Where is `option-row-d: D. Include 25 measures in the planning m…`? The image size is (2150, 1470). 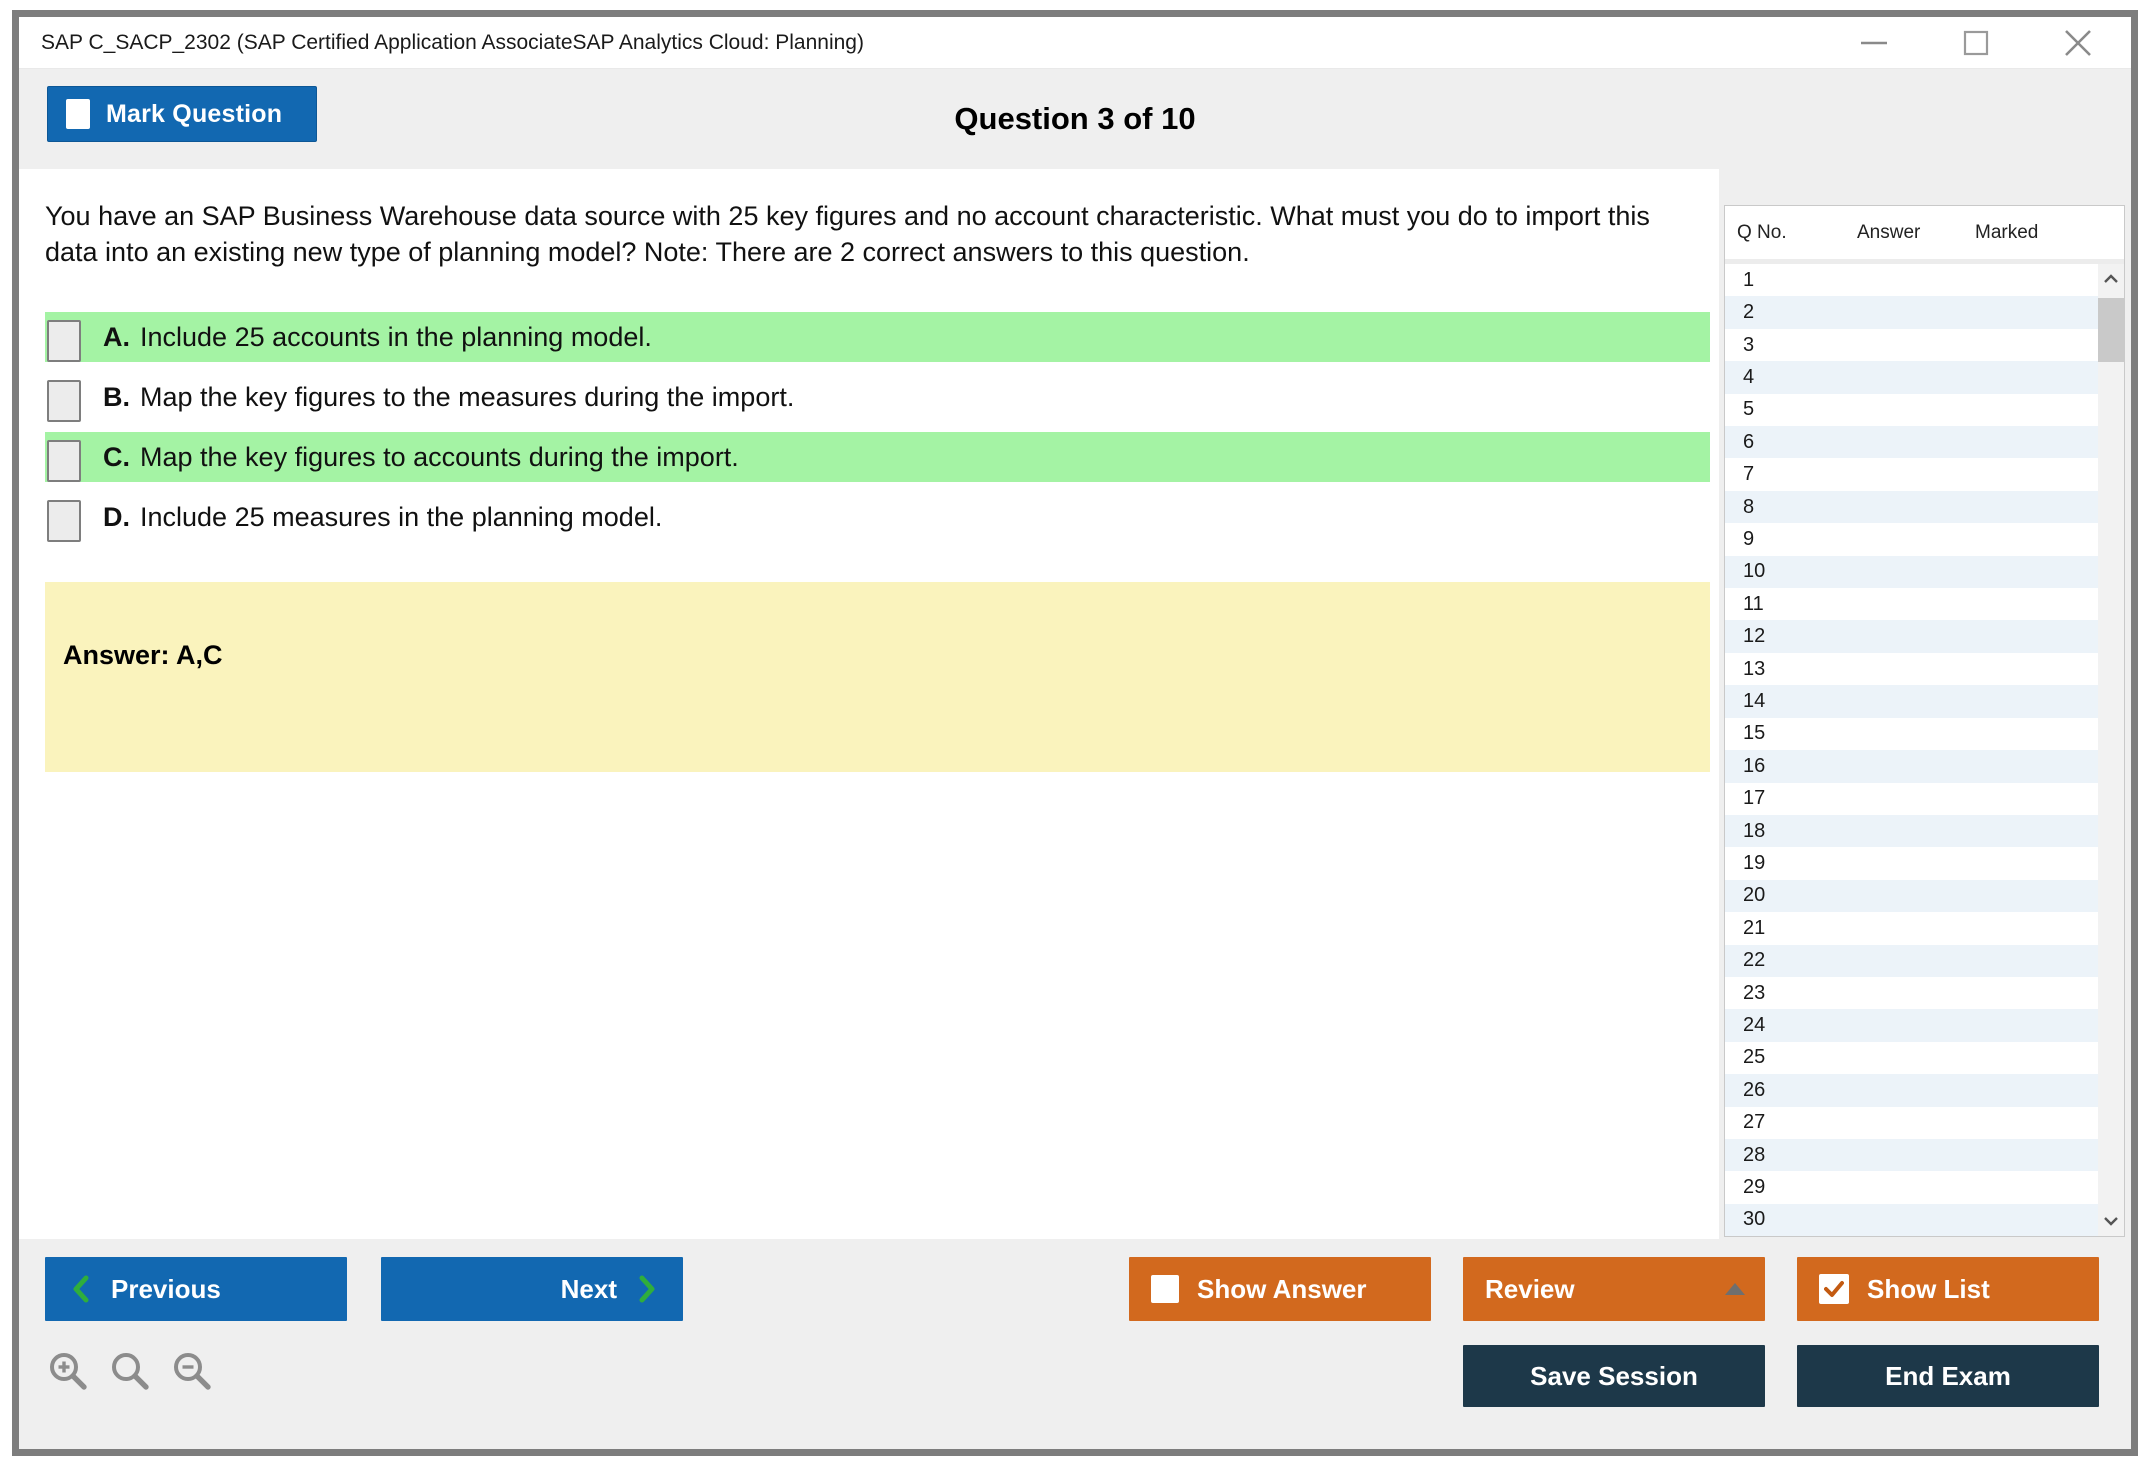 option-row-d: D. Include 25 measures in the planning m… is located at coordinates (877, 517).